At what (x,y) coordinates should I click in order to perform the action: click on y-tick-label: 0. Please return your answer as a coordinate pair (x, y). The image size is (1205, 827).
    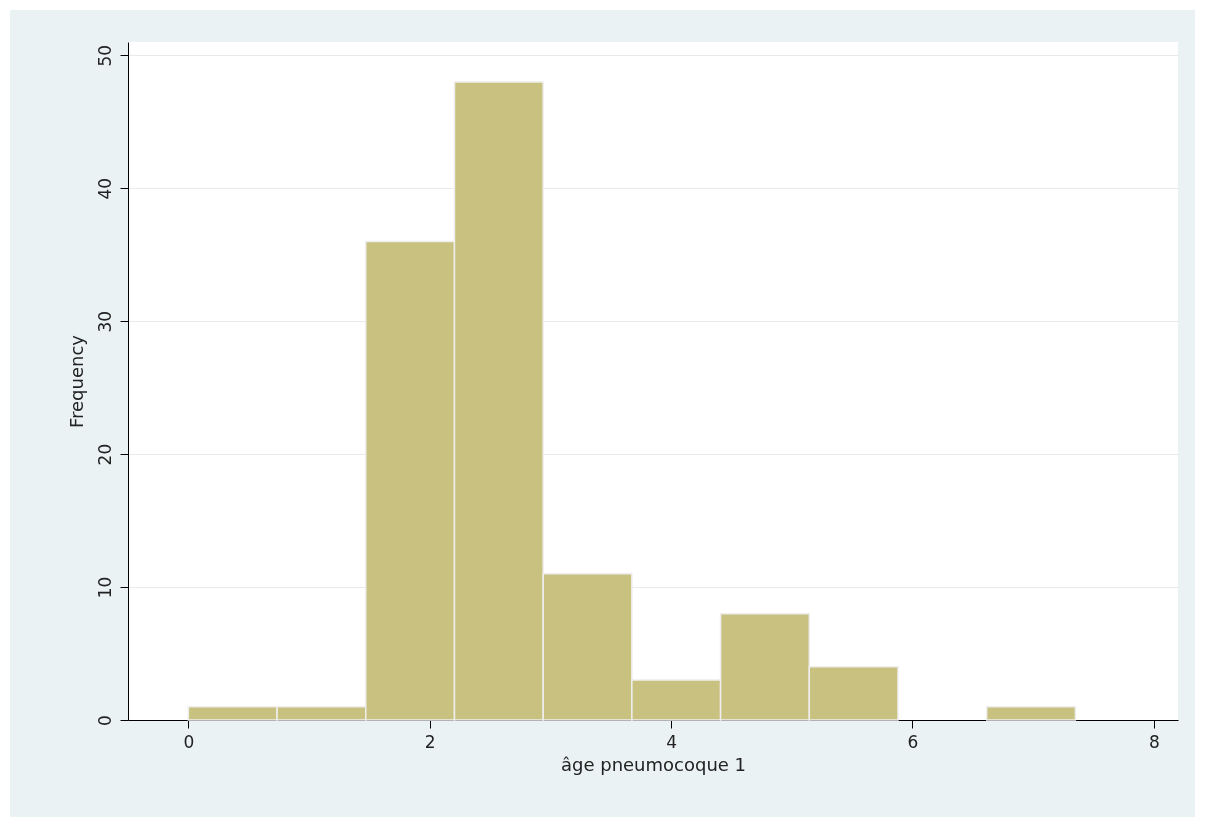
    Looking at the image, I should click on (104, 720).